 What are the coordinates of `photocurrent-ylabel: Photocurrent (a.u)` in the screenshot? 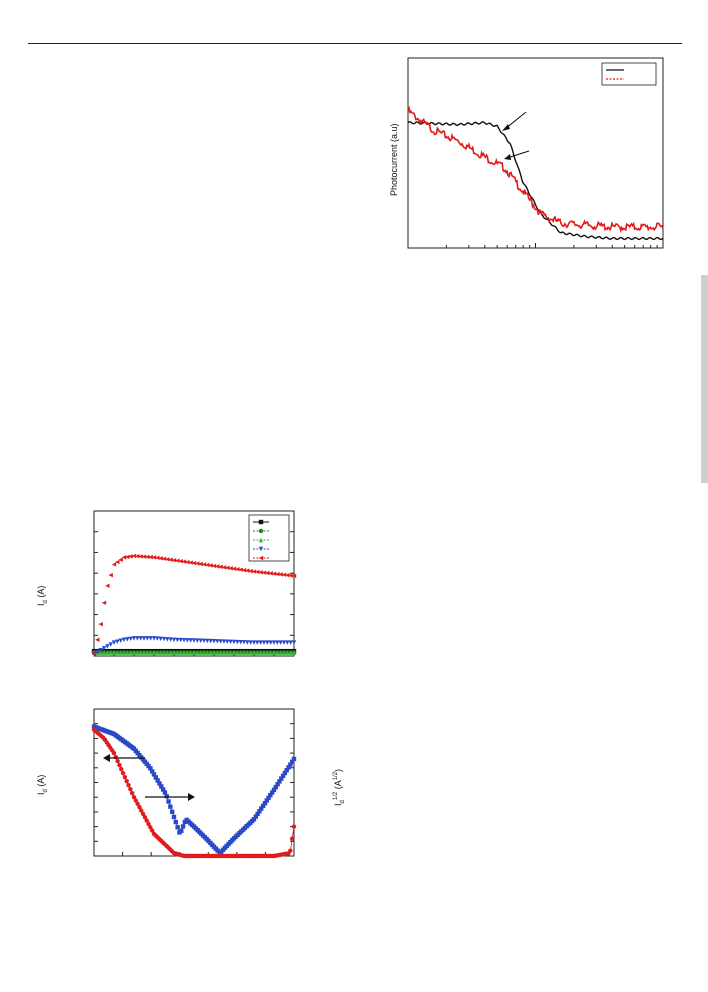 It's located at (394, 159).